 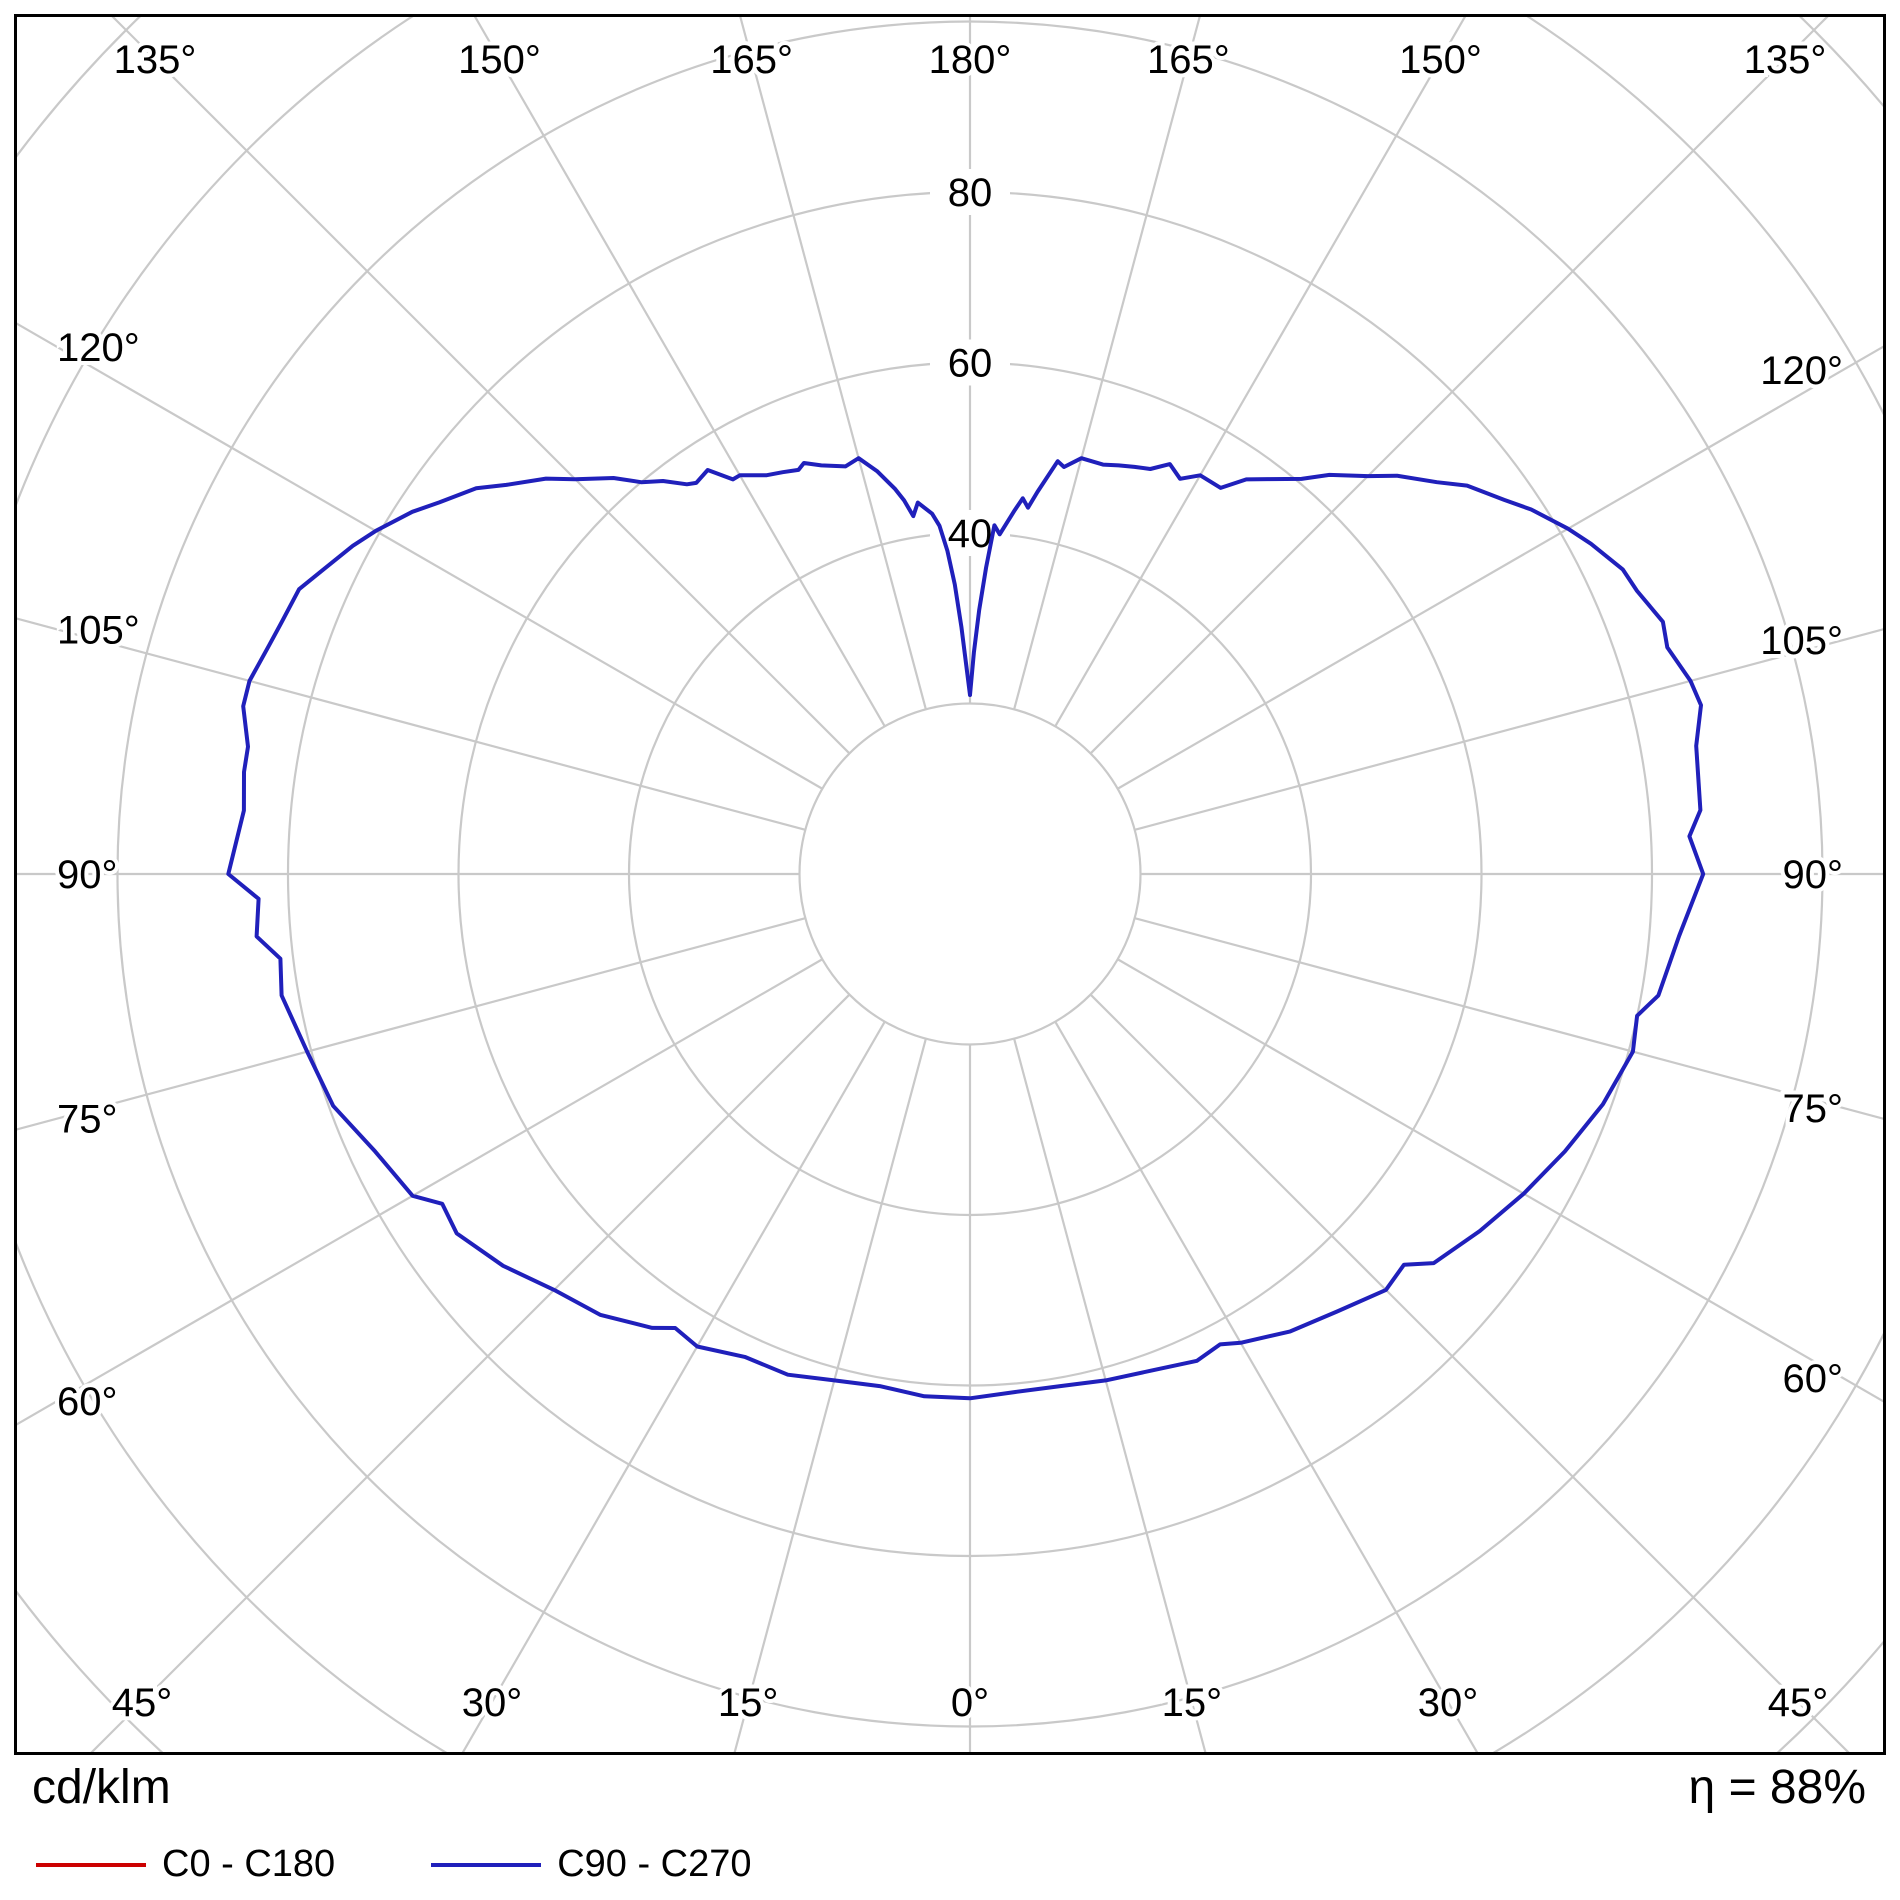 I want to click on legend: C0 - C180 C90 - C270, so click(x=394, y=1864).